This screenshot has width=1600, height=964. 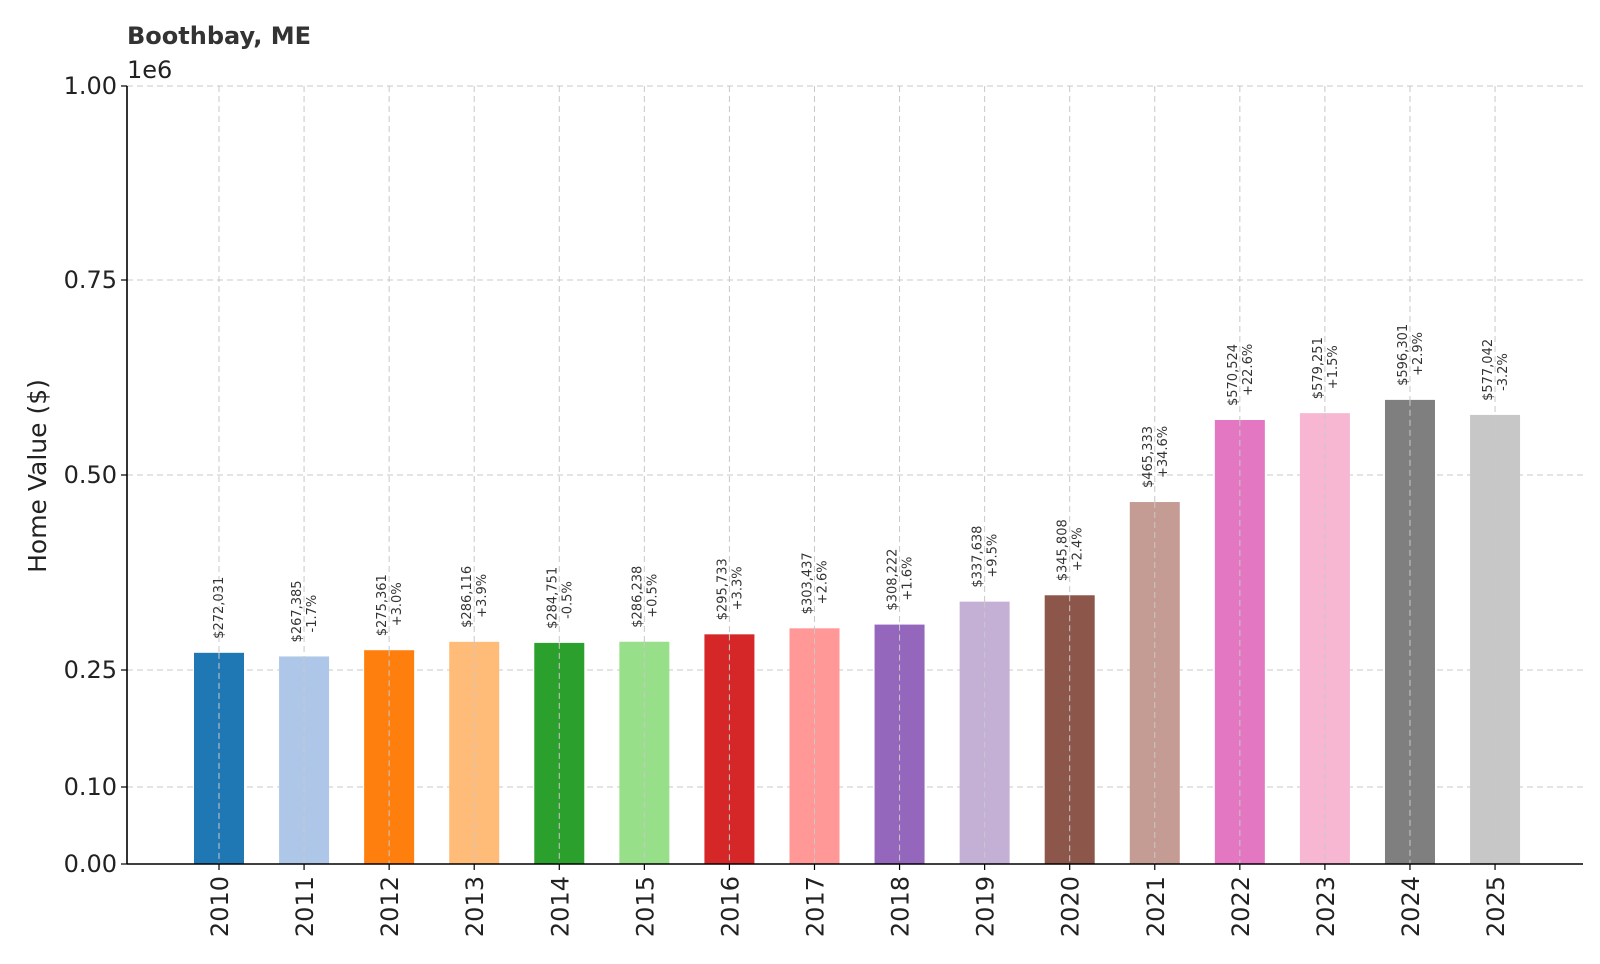 I want to click on bar-change-label: +0.5%, so click(x=652, y=596).